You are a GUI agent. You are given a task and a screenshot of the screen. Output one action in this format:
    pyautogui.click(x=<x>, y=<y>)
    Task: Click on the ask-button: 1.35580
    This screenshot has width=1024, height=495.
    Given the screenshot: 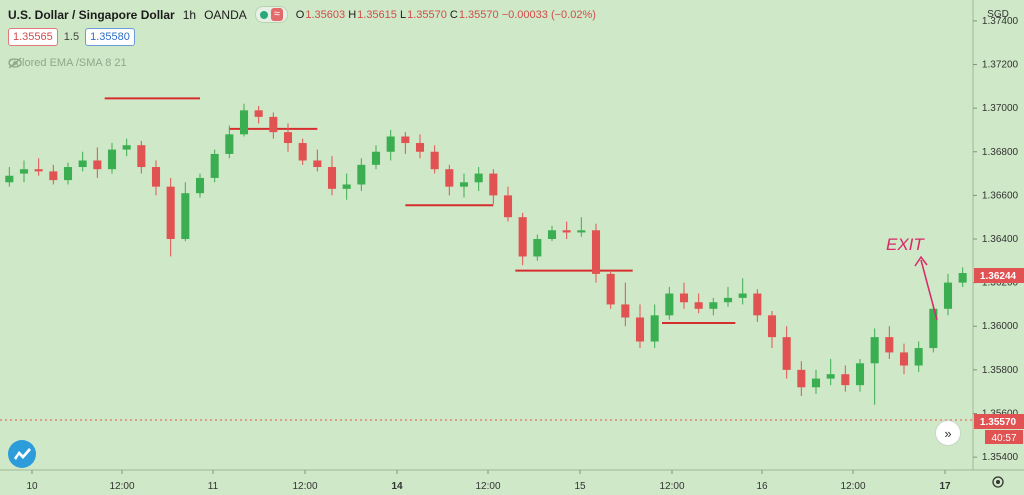 What is the action you would take?
    pyautogui.click(x=110, y=37)
    